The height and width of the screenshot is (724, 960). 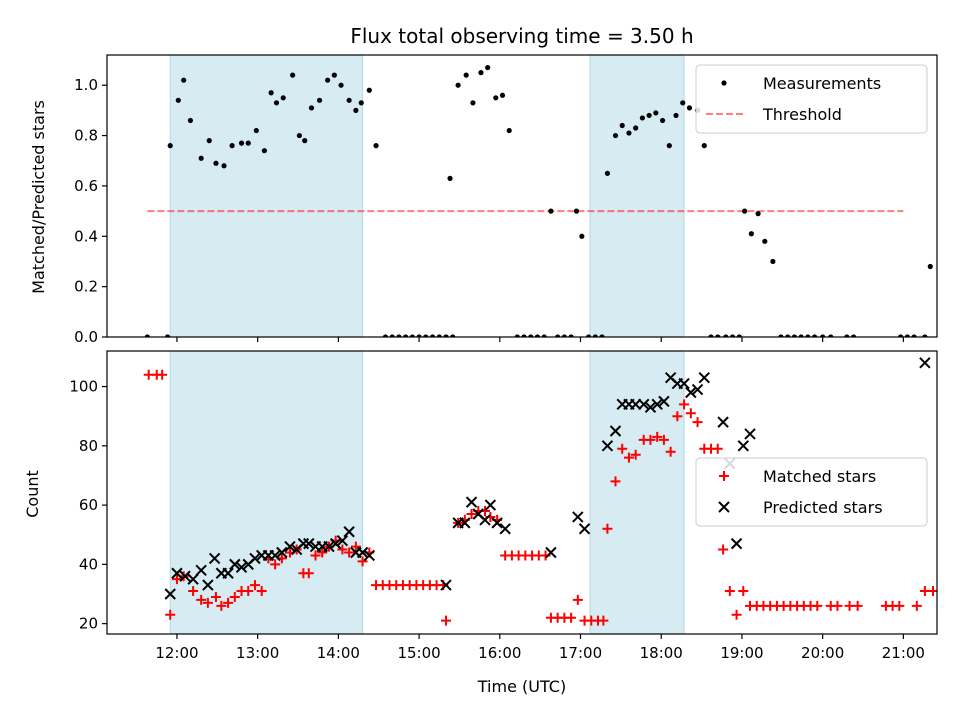 I want to click on chart-title: Flux total observing time = 3.50 h, so click(x=521, y=36).